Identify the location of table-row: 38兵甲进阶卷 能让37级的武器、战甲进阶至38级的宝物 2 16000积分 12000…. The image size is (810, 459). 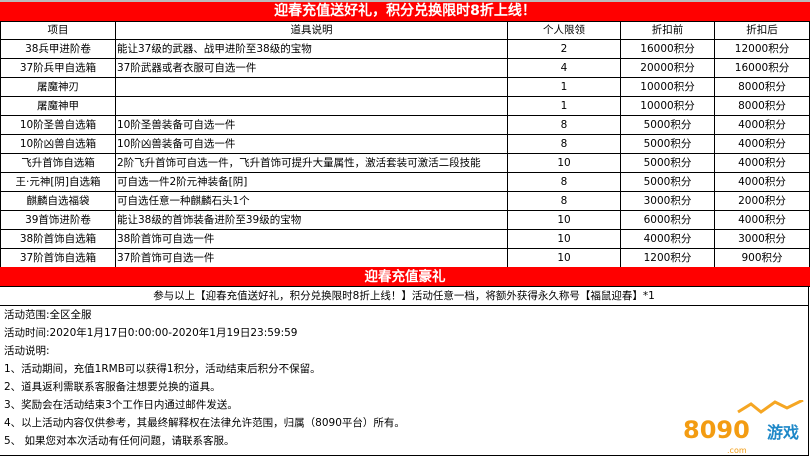
(405, 49).